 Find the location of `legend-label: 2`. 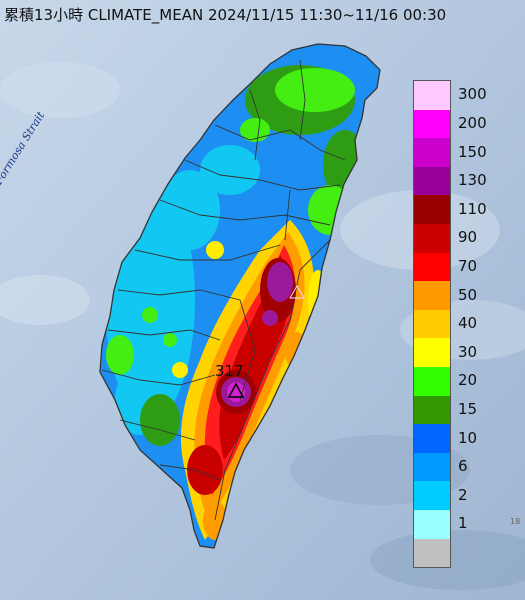

legend-label: 2 is located at coordinates (463, 494).